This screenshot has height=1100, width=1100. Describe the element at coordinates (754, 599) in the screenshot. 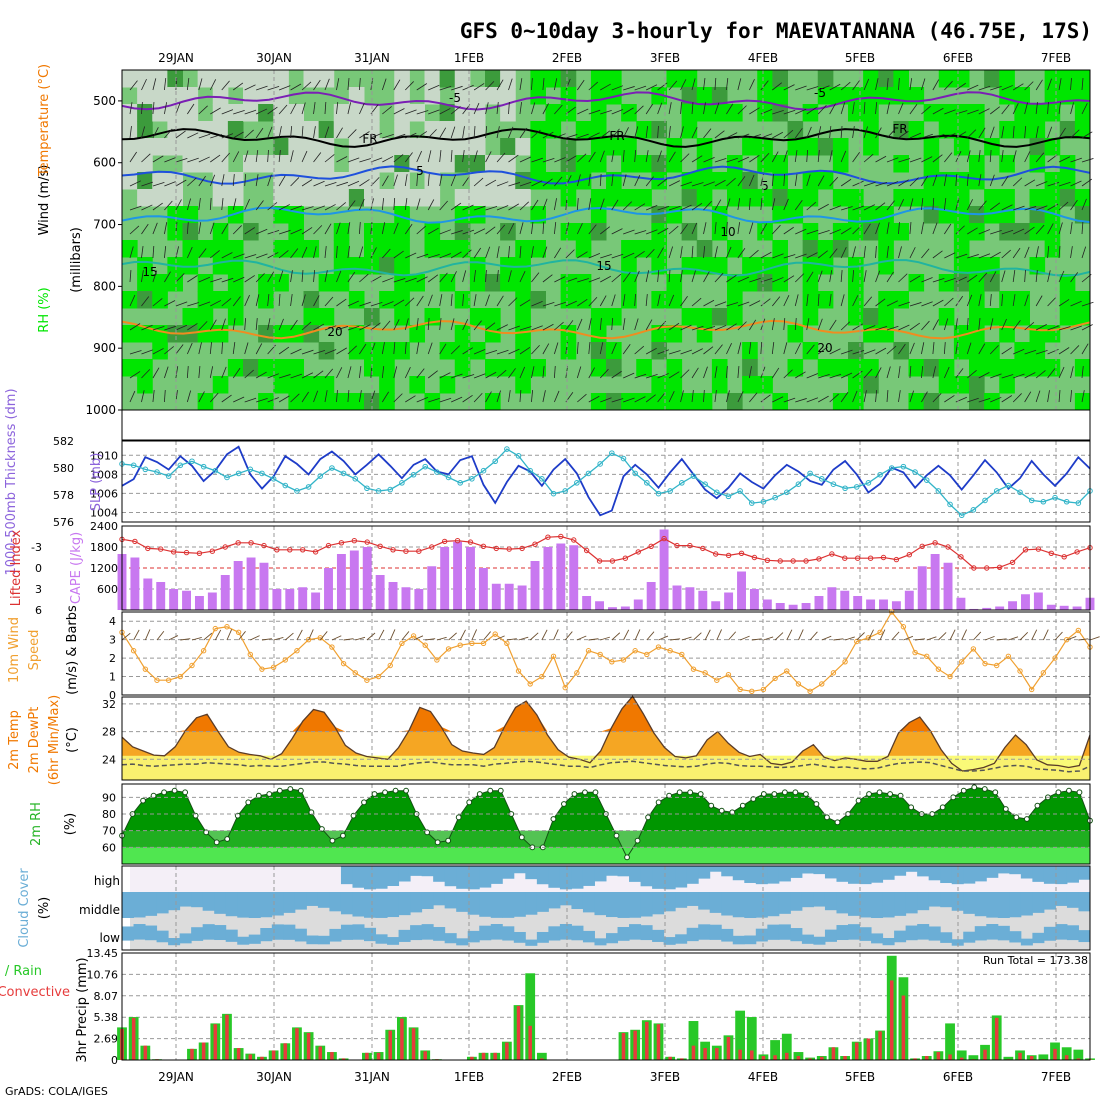

I see `cape-bar` at that location.